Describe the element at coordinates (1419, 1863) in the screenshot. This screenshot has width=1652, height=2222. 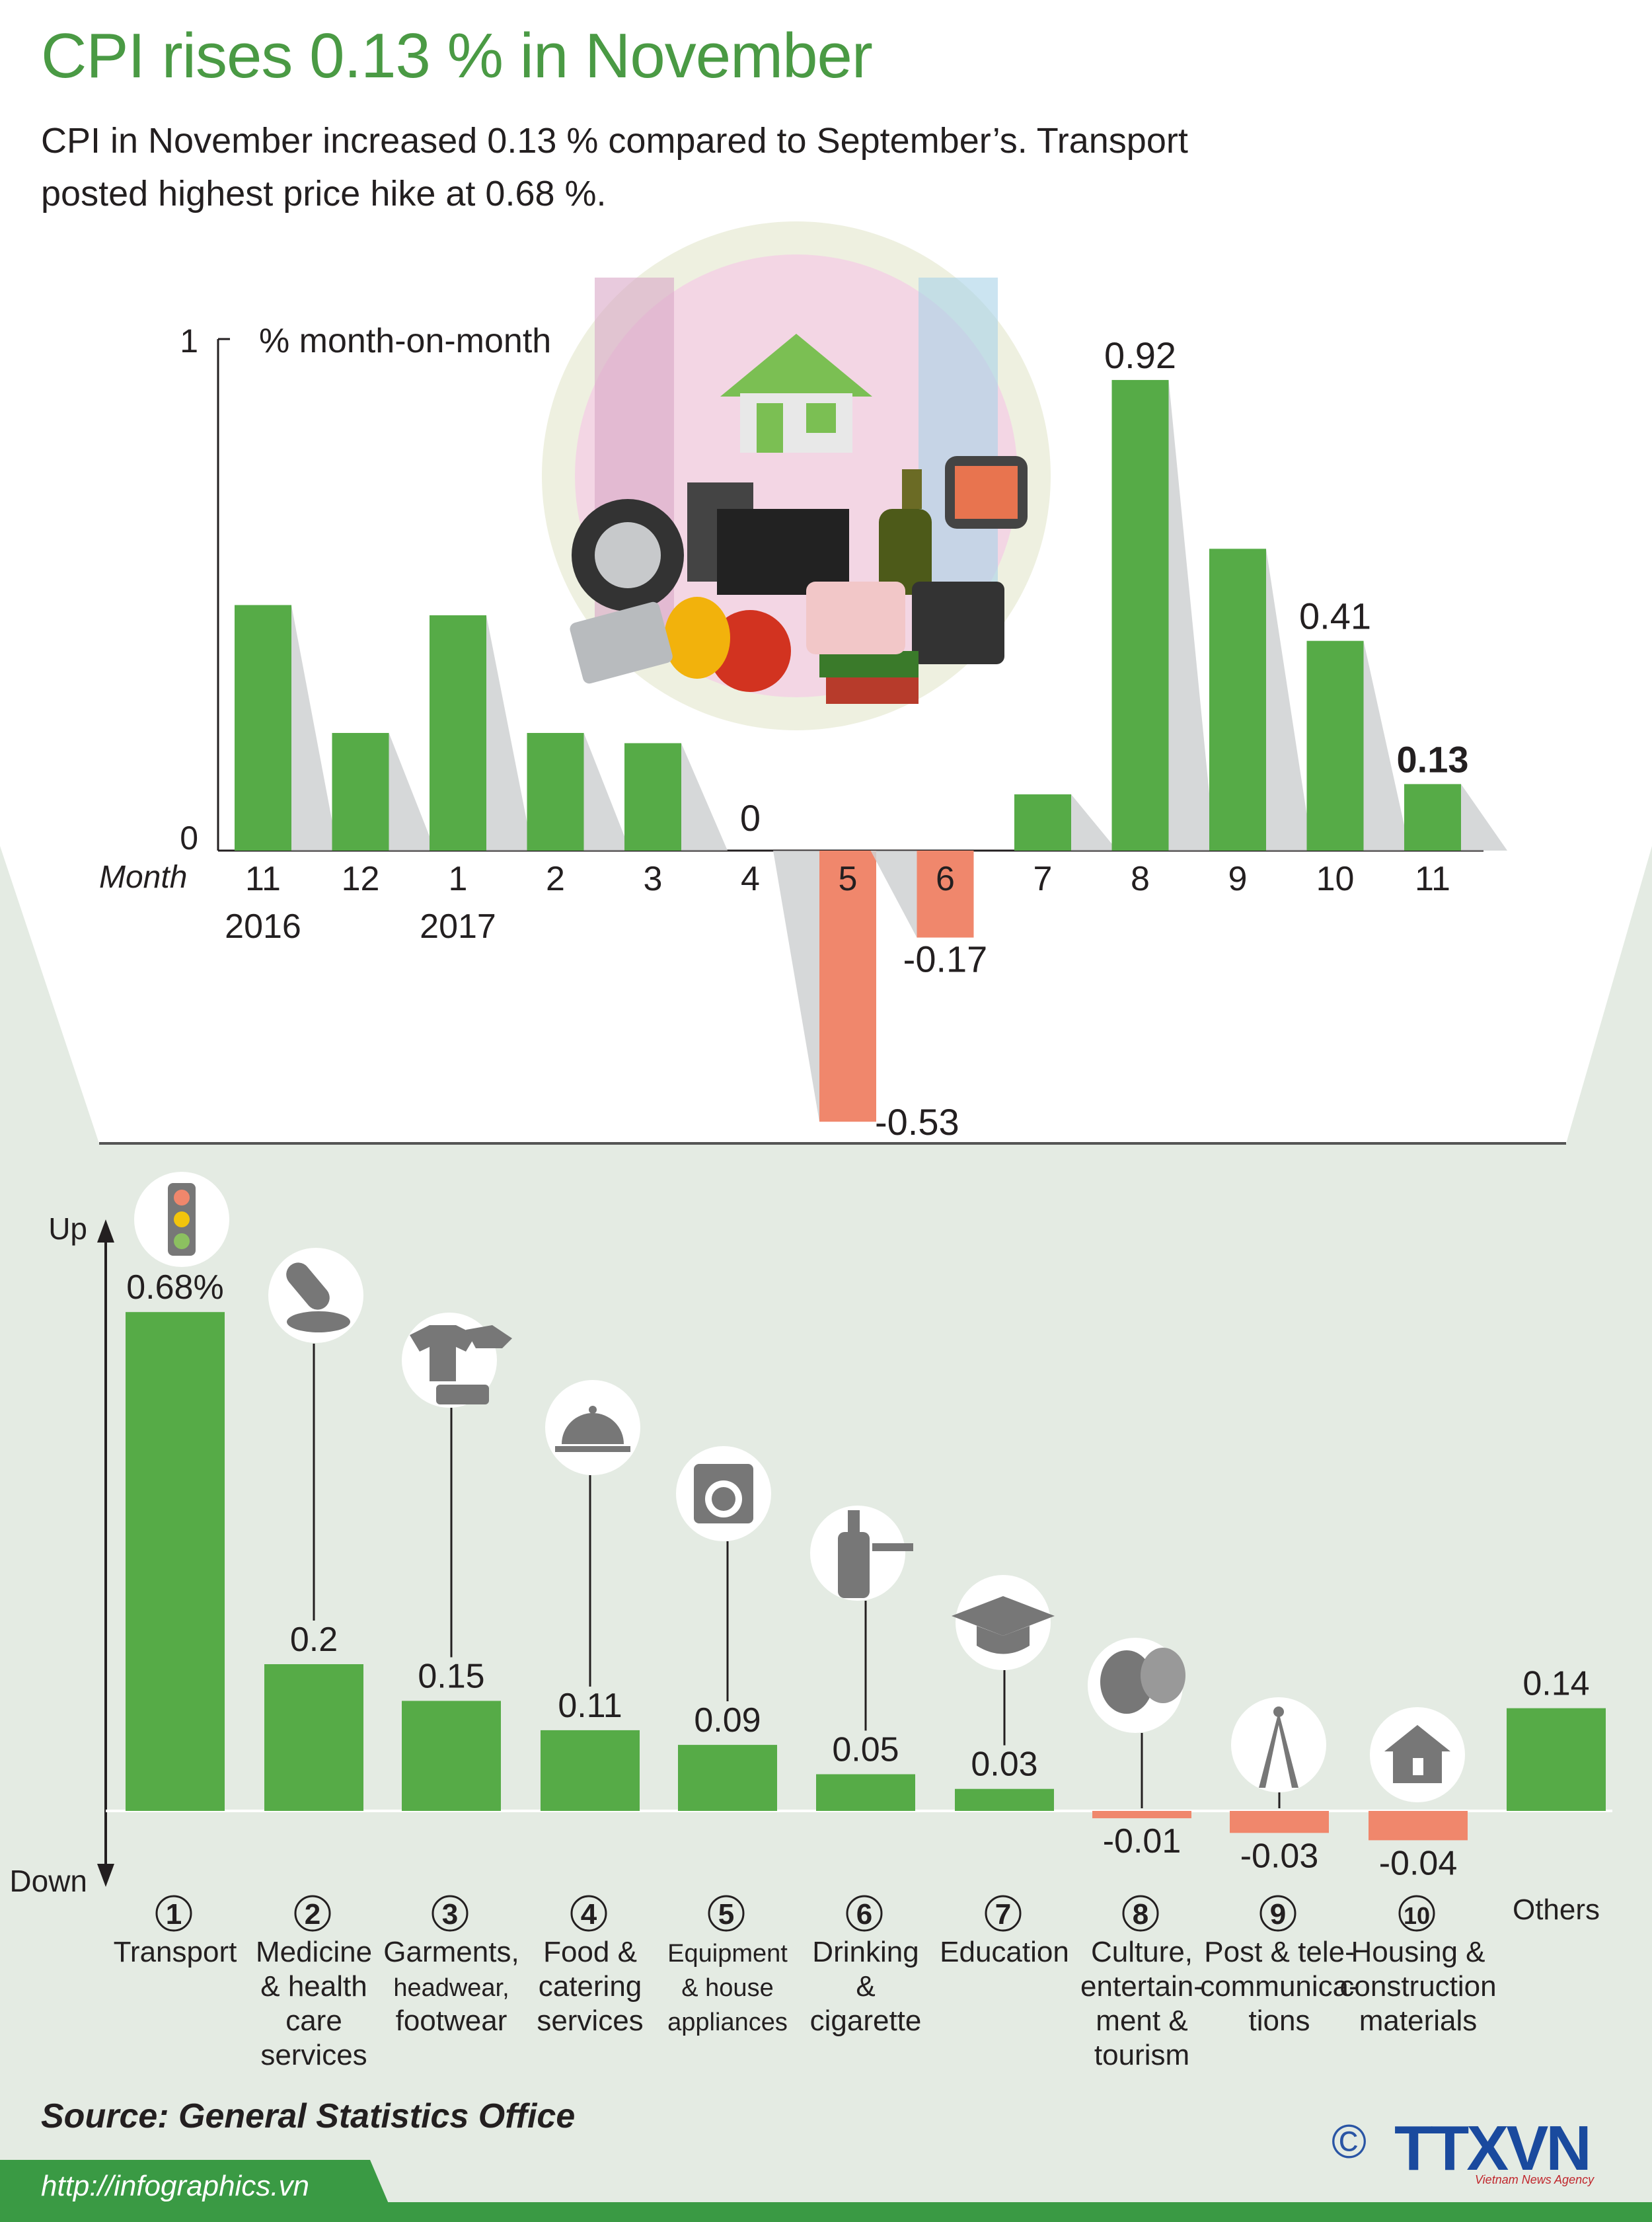
I see `category-value-label: -0.04` at that location.